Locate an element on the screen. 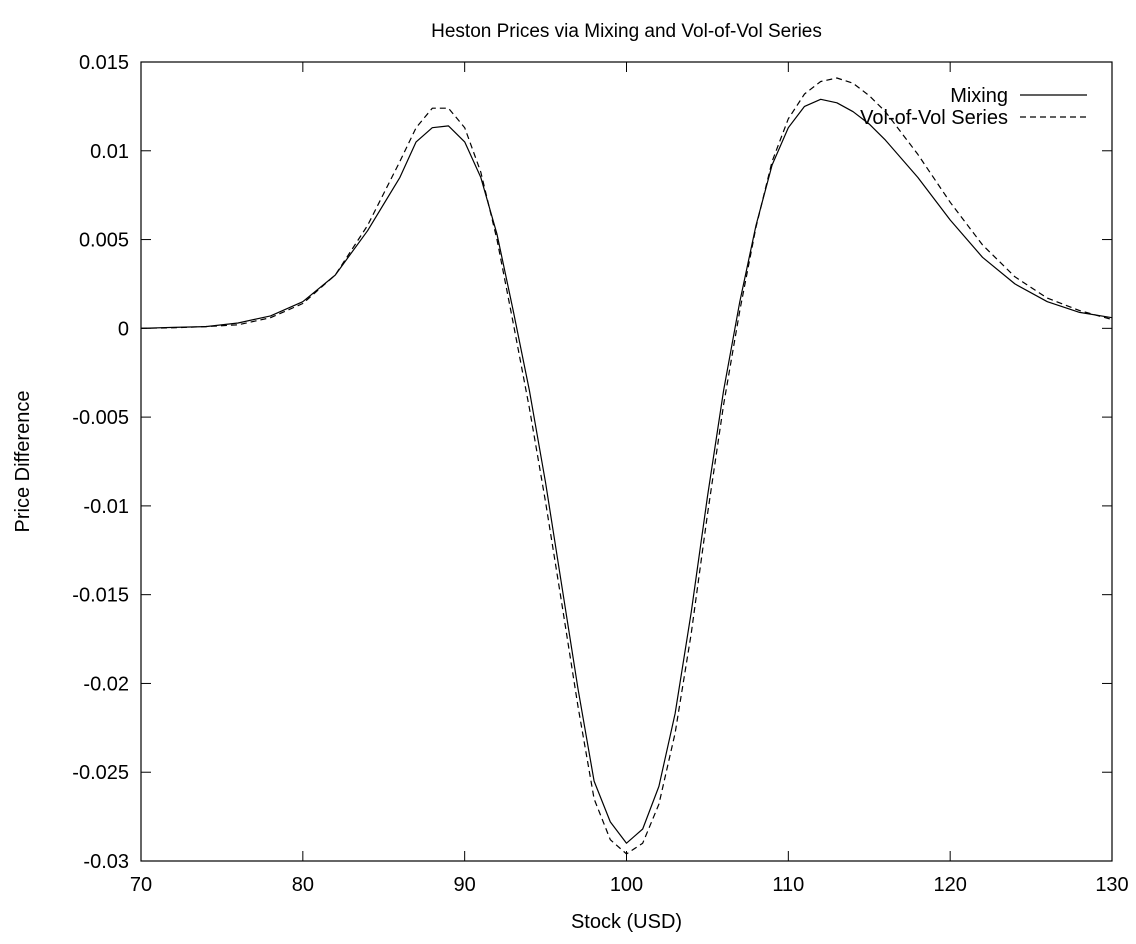 Image resolution: width=1136 pixels, height=944 pixels. y-tick-label: -0.005 is located at coordinates (100, 418).